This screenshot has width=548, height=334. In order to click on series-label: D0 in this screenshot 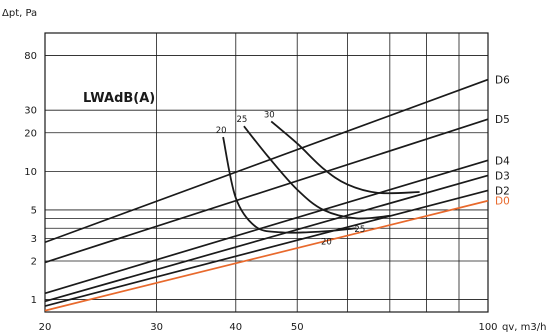, I will do `click(502, 202)`.